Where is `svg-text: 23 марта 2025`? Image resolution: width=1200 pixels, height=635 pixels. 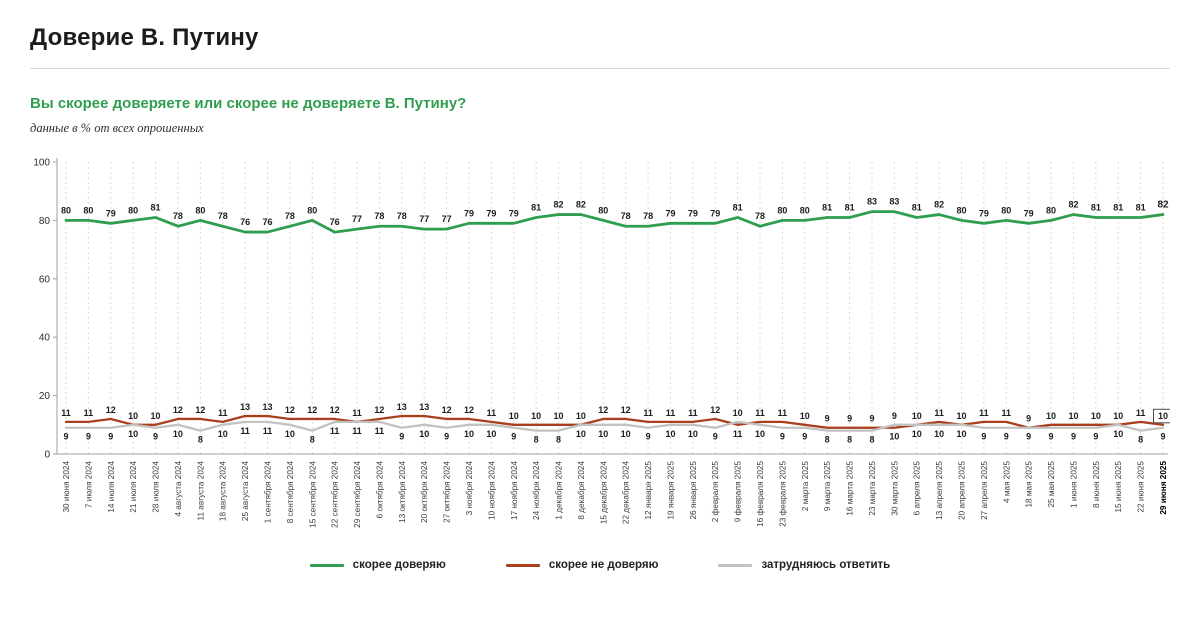
svg-text: 23 марта 2025 is located at coordinates (872, 488).